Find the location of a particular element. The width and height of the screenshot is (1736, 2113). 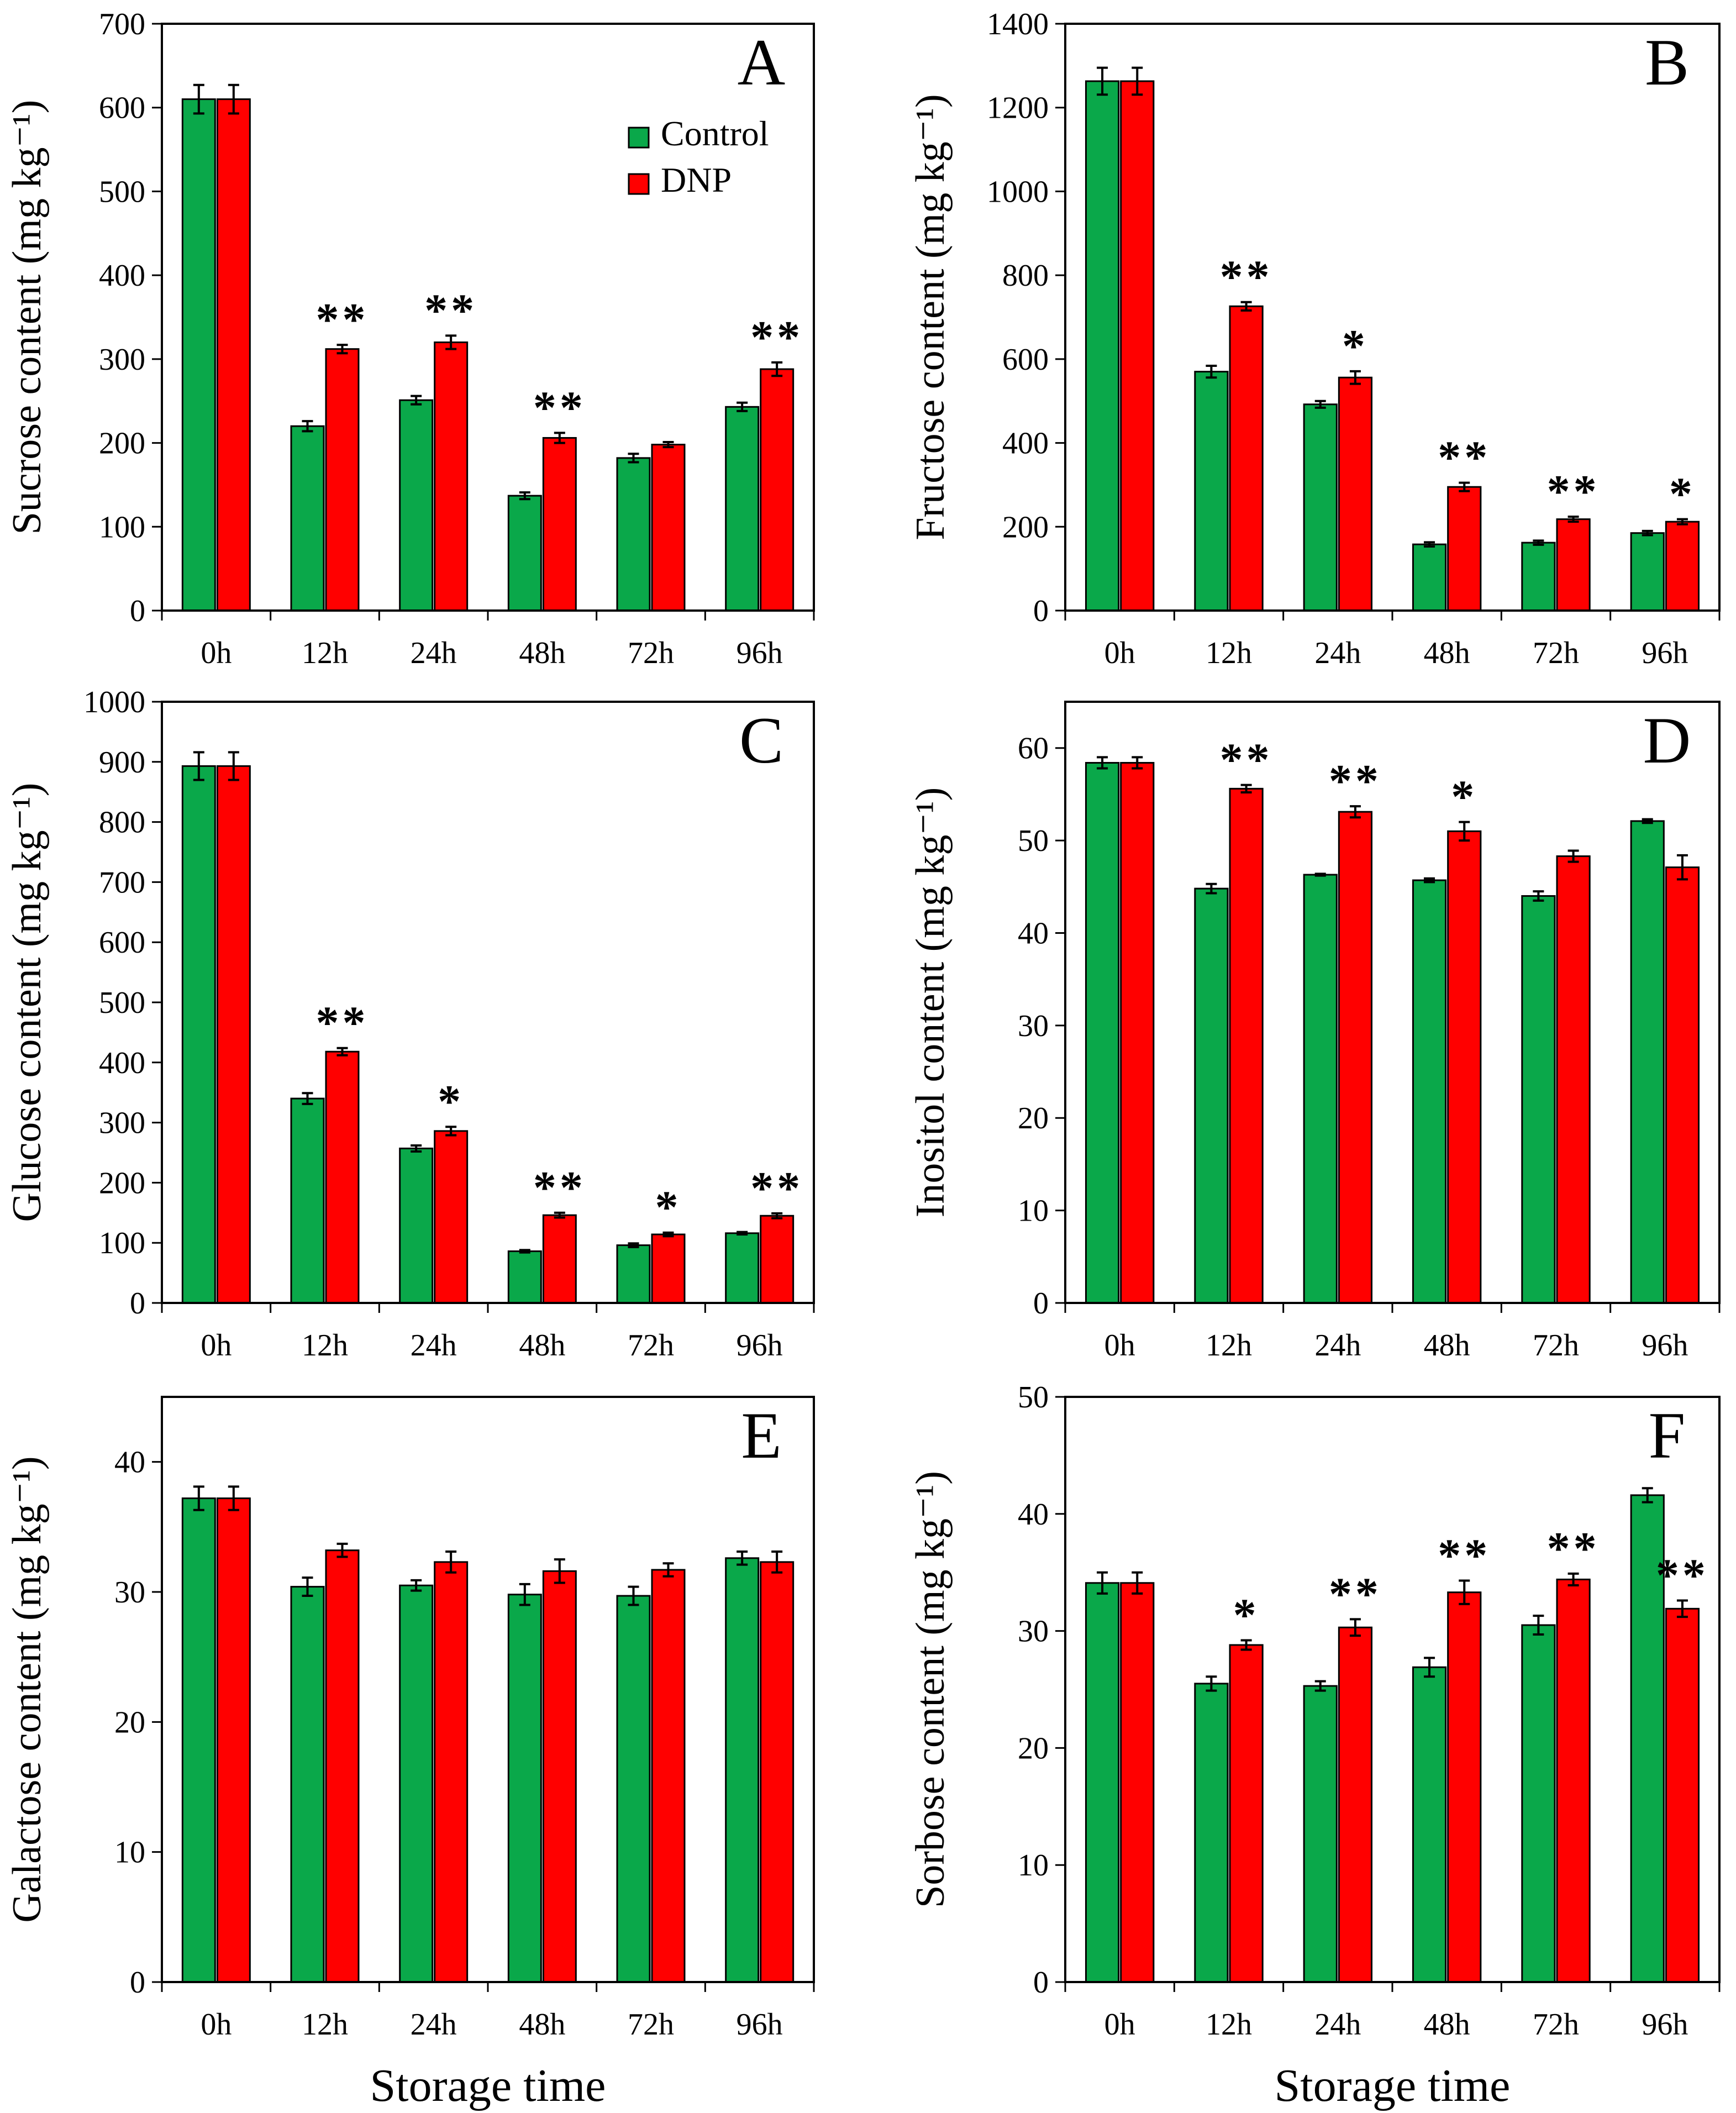

y-axis-label: Sucrose content (mg kg⁻¹) is located at coordinates (27, 317).